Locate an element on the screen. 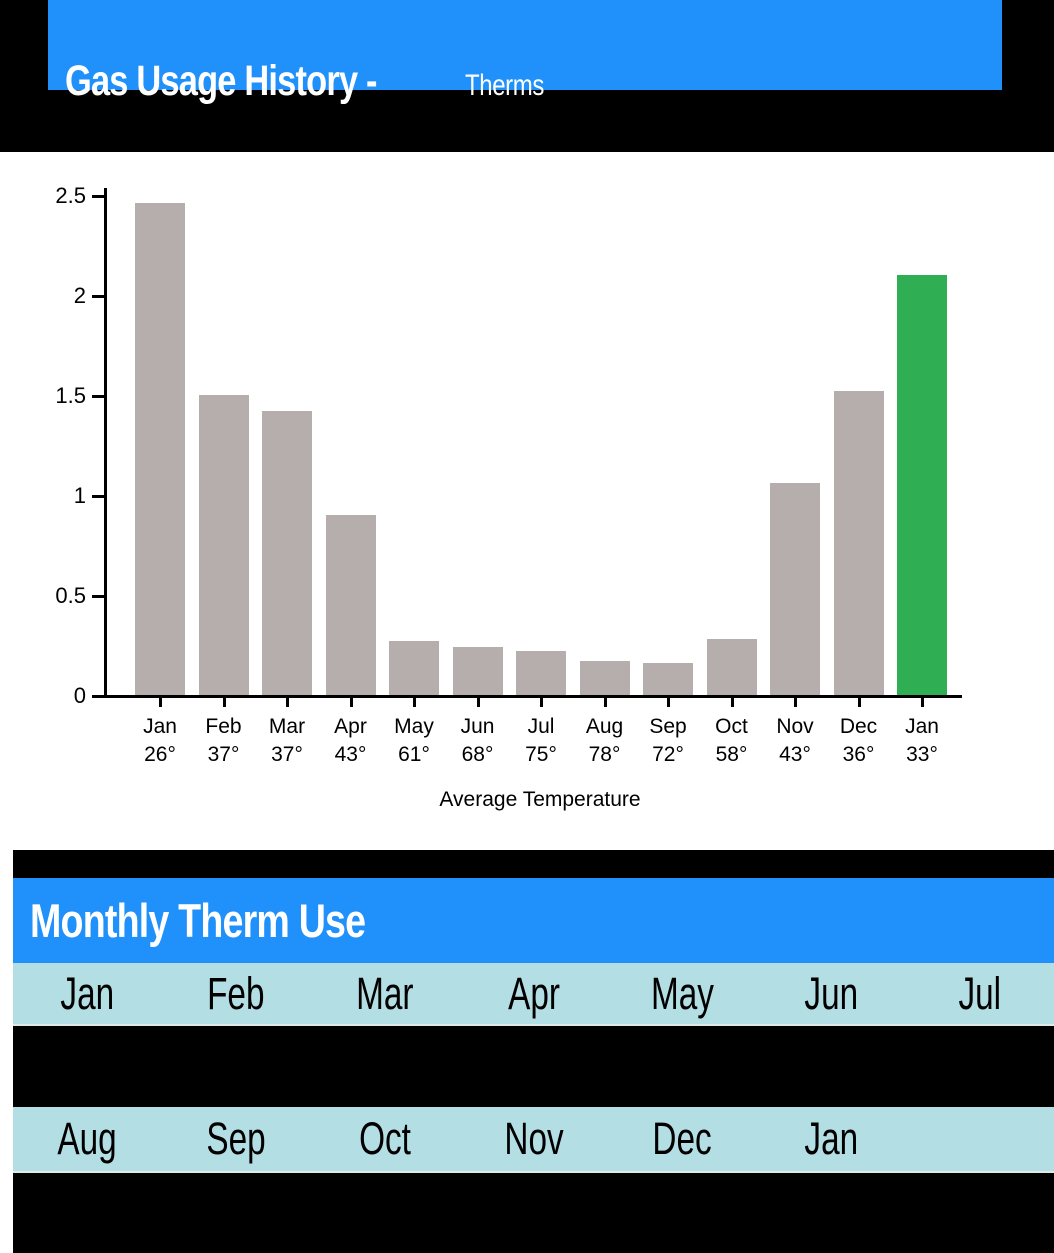  x-cat-temp: 33° is located at coordinates (922, 754).